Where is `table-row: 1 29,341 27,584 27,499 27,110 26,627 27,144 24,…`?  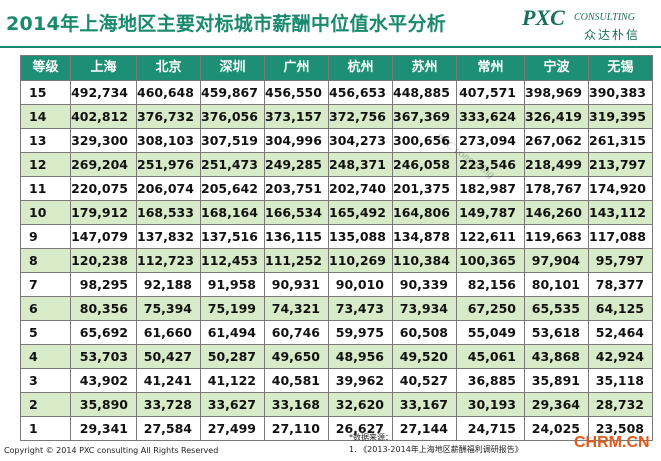
table-row: 1 29,341 27,584 27,499 27,110 26,627 27,144 24,… is located at coordinates (336, 428).